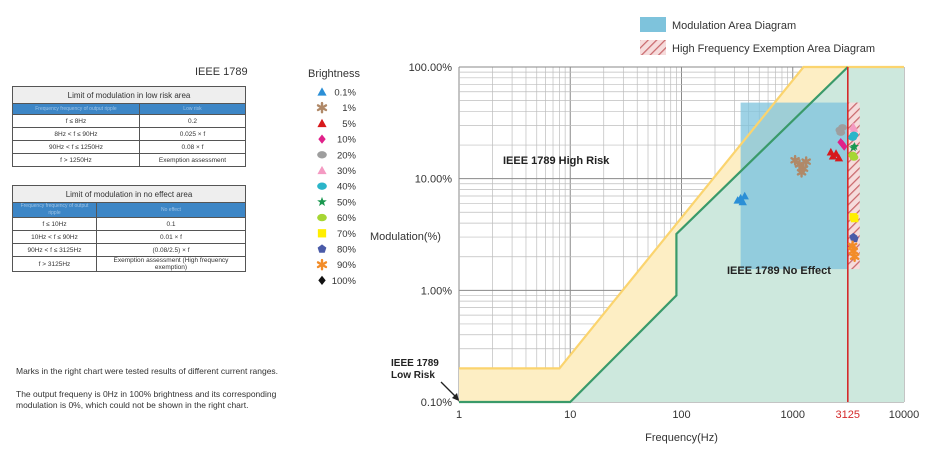  What do you see at coordinates (347, 265) in the screenshot?
I see `legend-label: 90%` at bounding box center [347, 265].